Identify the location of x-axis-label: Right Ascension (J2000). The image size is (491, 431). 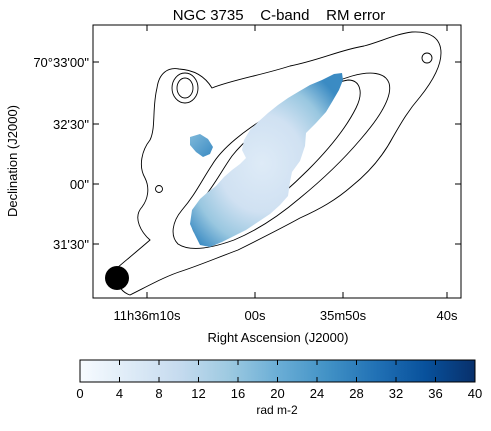
(278, 337).